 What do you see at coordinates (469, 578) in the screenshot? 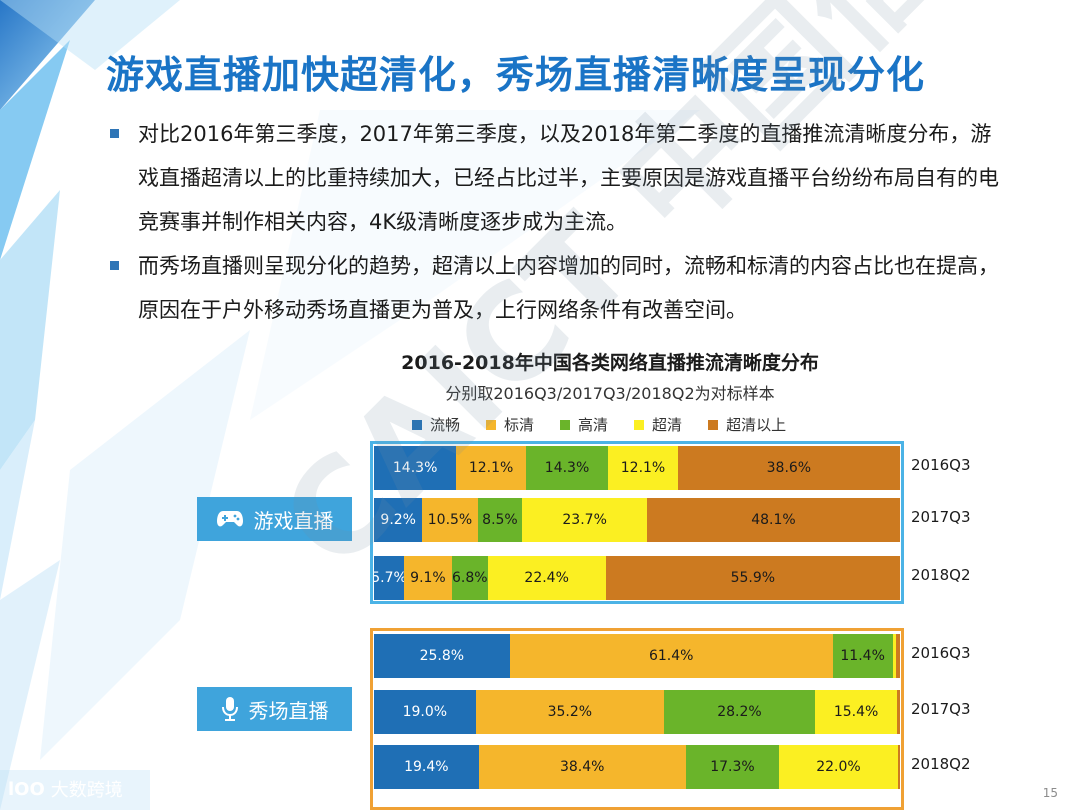
I see `bar-segment: 6.8%` at bounding box center [469, 578].